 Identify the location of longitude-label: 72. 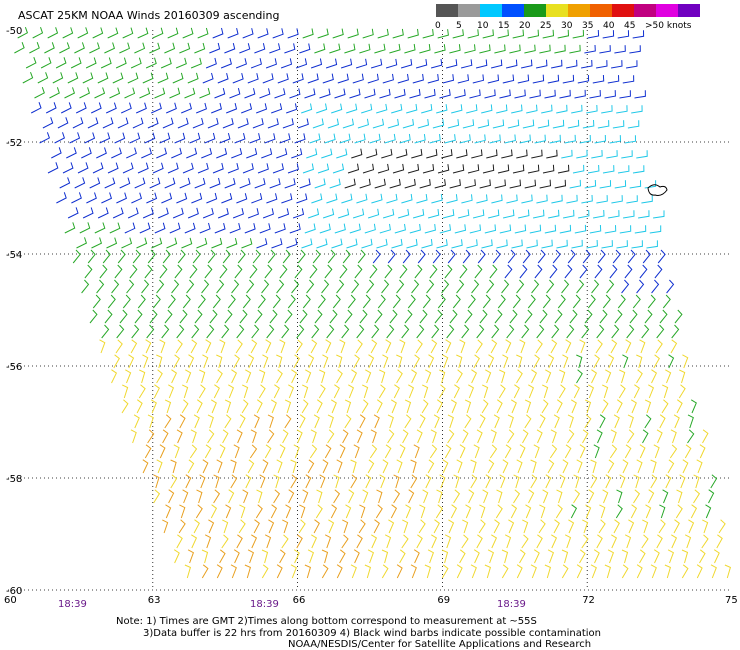
(588, 600).